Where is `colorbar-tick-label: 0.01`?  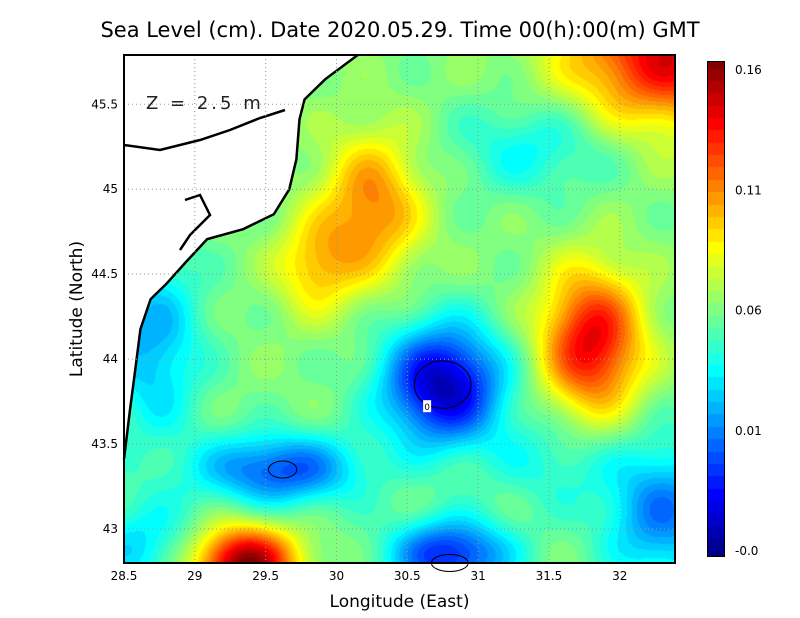
colorbar-tick-label: 0.01 is located at coordinates (748, 431).